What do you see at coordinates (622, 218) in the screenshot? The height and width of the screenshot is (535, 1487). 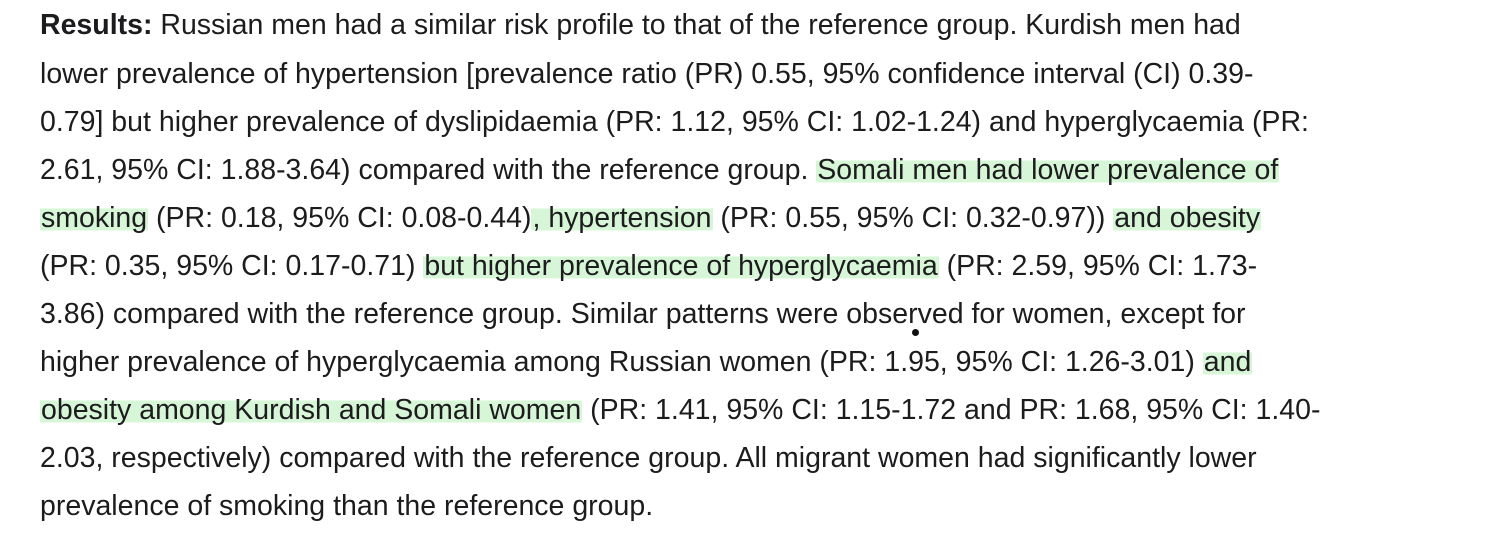 I see `highlighted-text: , hypertension` at bounding box center [622, 218].